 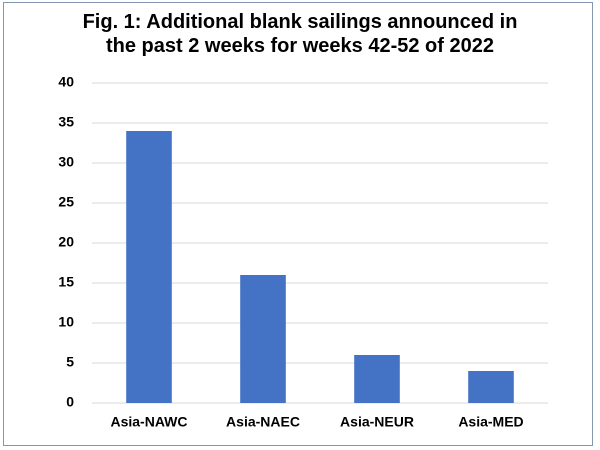 What do you see at coordinates (490, 422) in the screenshot?
I see `x-tick-label: Asia-MED` at bounding box center [490, 422].